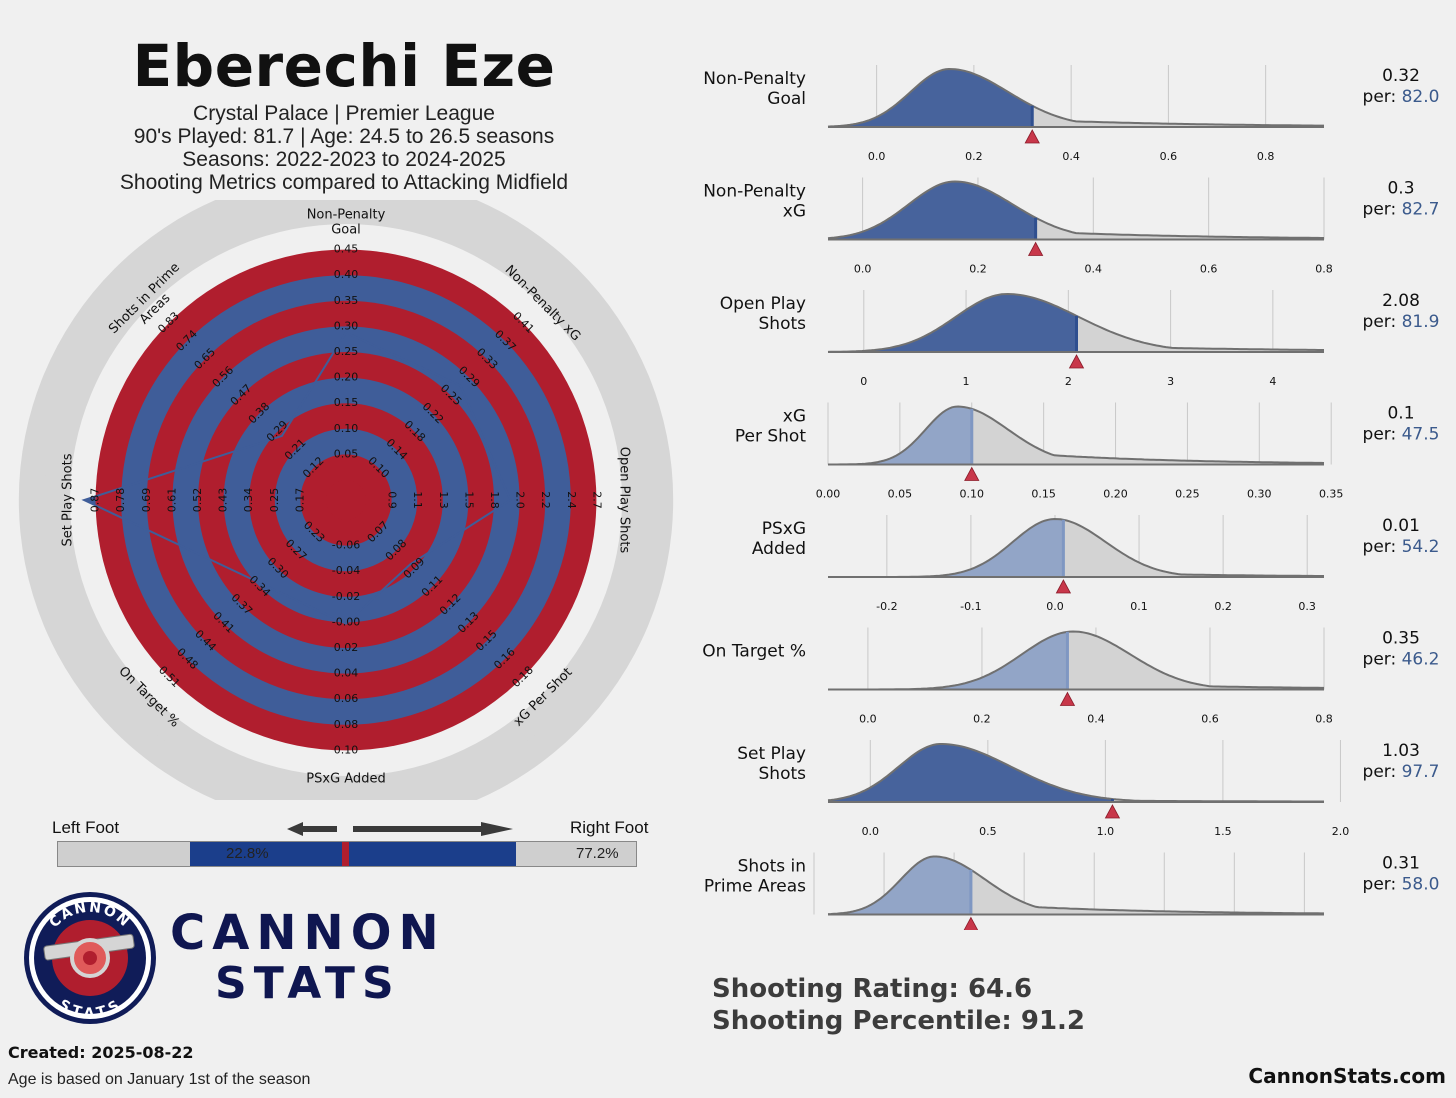 The height and width of the screenshot is (1098, 1456). What do you see at coordinates (609, 827) in the screenshot?
I see `right-foot-label: Right Foot` at bounding box center [609, 827].